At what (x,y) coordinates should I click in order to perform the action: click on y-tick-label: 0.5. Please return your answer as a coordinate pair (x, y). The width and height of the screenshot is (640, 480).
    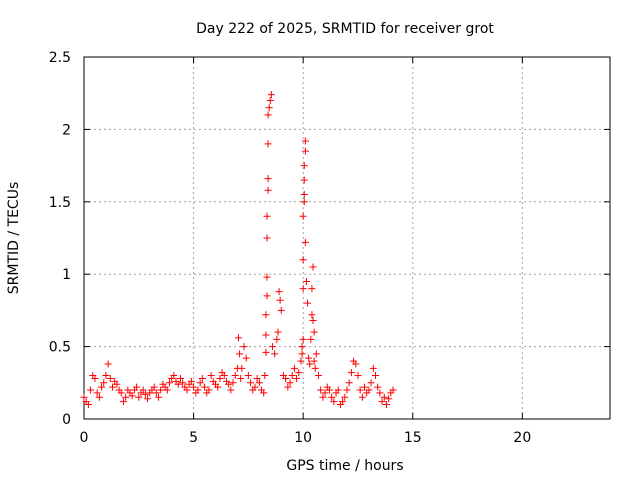
    Looking at the image, I should click on (60, 348).